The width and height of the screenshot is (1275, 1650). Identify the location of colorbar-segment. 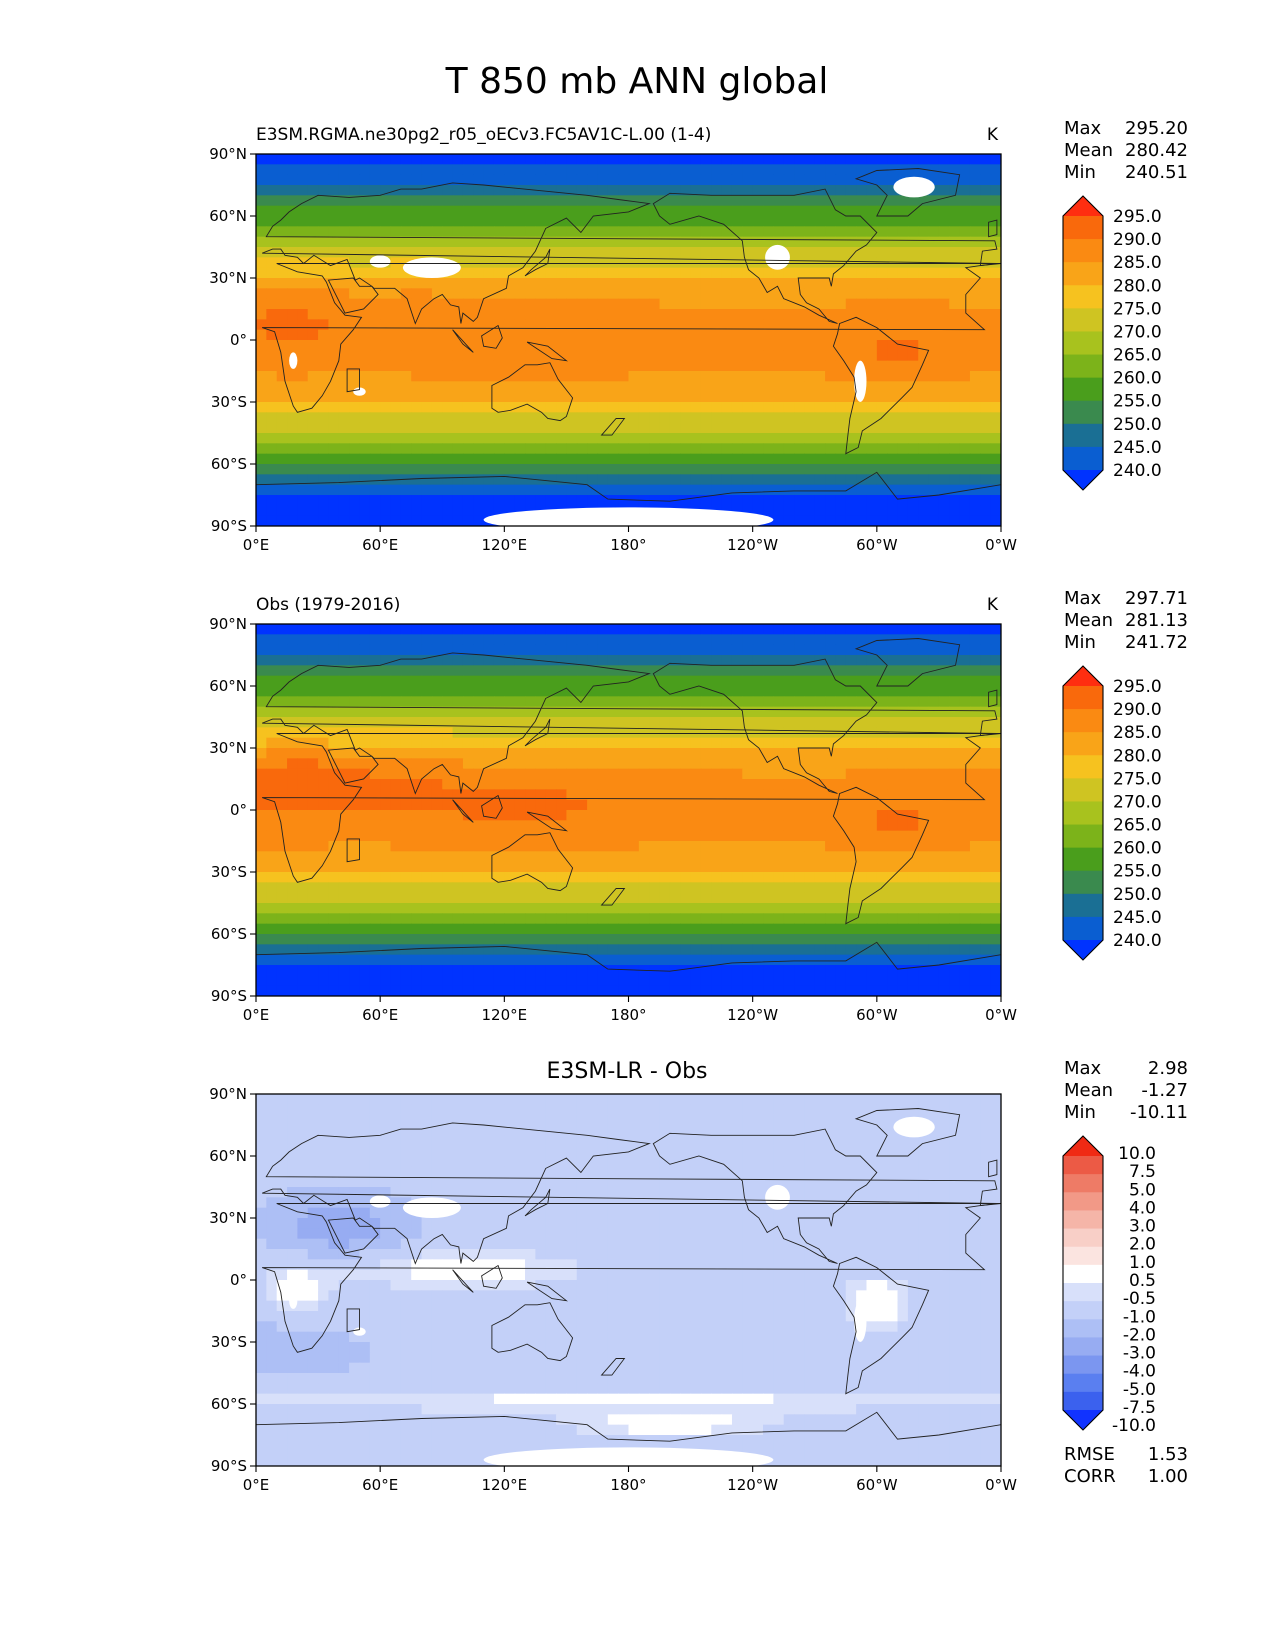
(1083, 274).